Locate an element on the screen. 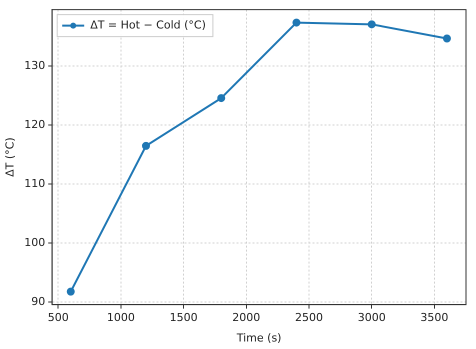 This screenshot has width=476, height=349. y-tick-label: 90 is located at coordinates (38, 301).